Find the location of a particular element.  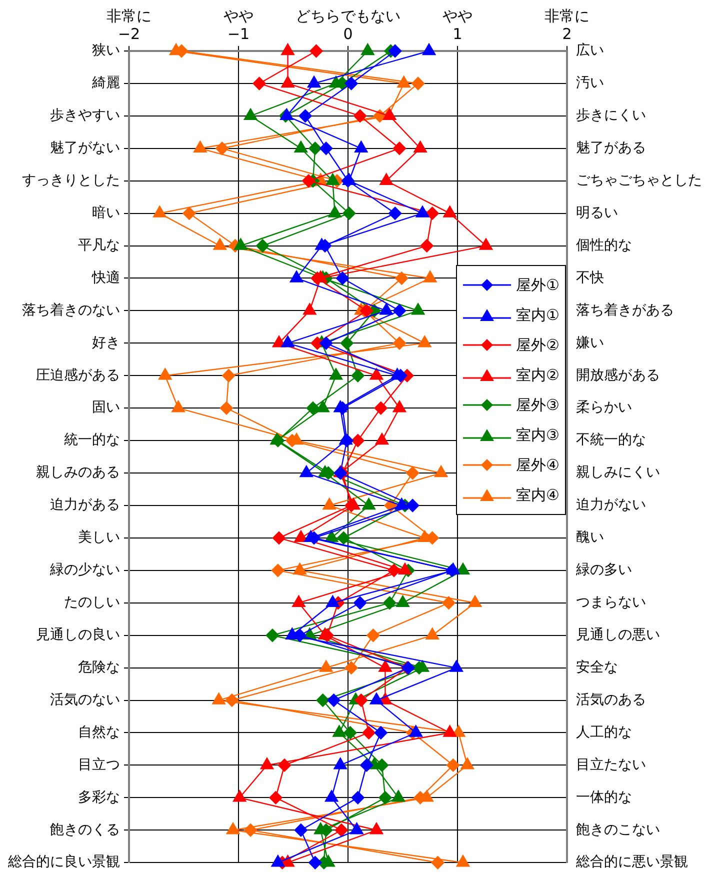

legend-label: 室内④ is located at coordinates (538, 495).